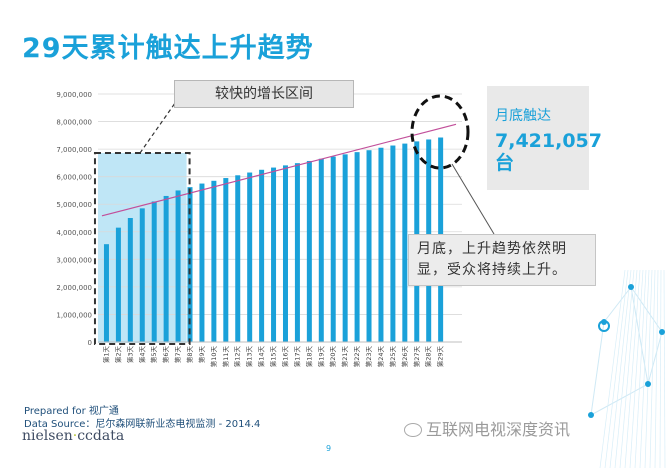 Image resolution: width=668 pixels, height=468 pixels. Describe the element at coordinates (356, 357) in the screenshot. I see `x-tick-label: 第22天` at that location.